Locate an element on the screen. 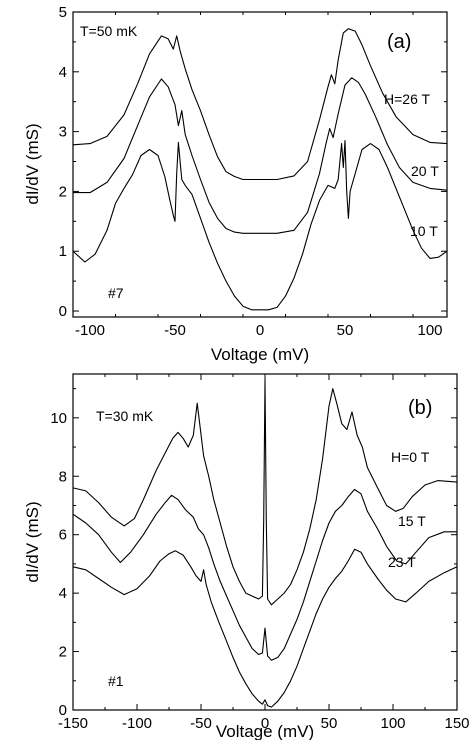  series-label-b-23t: 23 T is located at coordinates (402, 562).